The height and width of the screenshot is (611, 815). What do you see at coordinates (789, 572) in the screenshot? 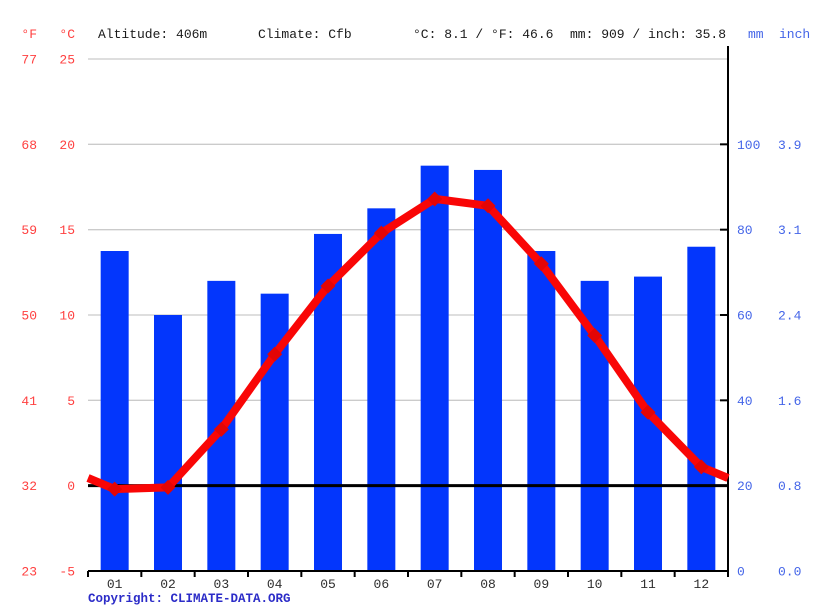
I see `inch-axis-tick-label: 0.0` at bounding box center [789, 572].